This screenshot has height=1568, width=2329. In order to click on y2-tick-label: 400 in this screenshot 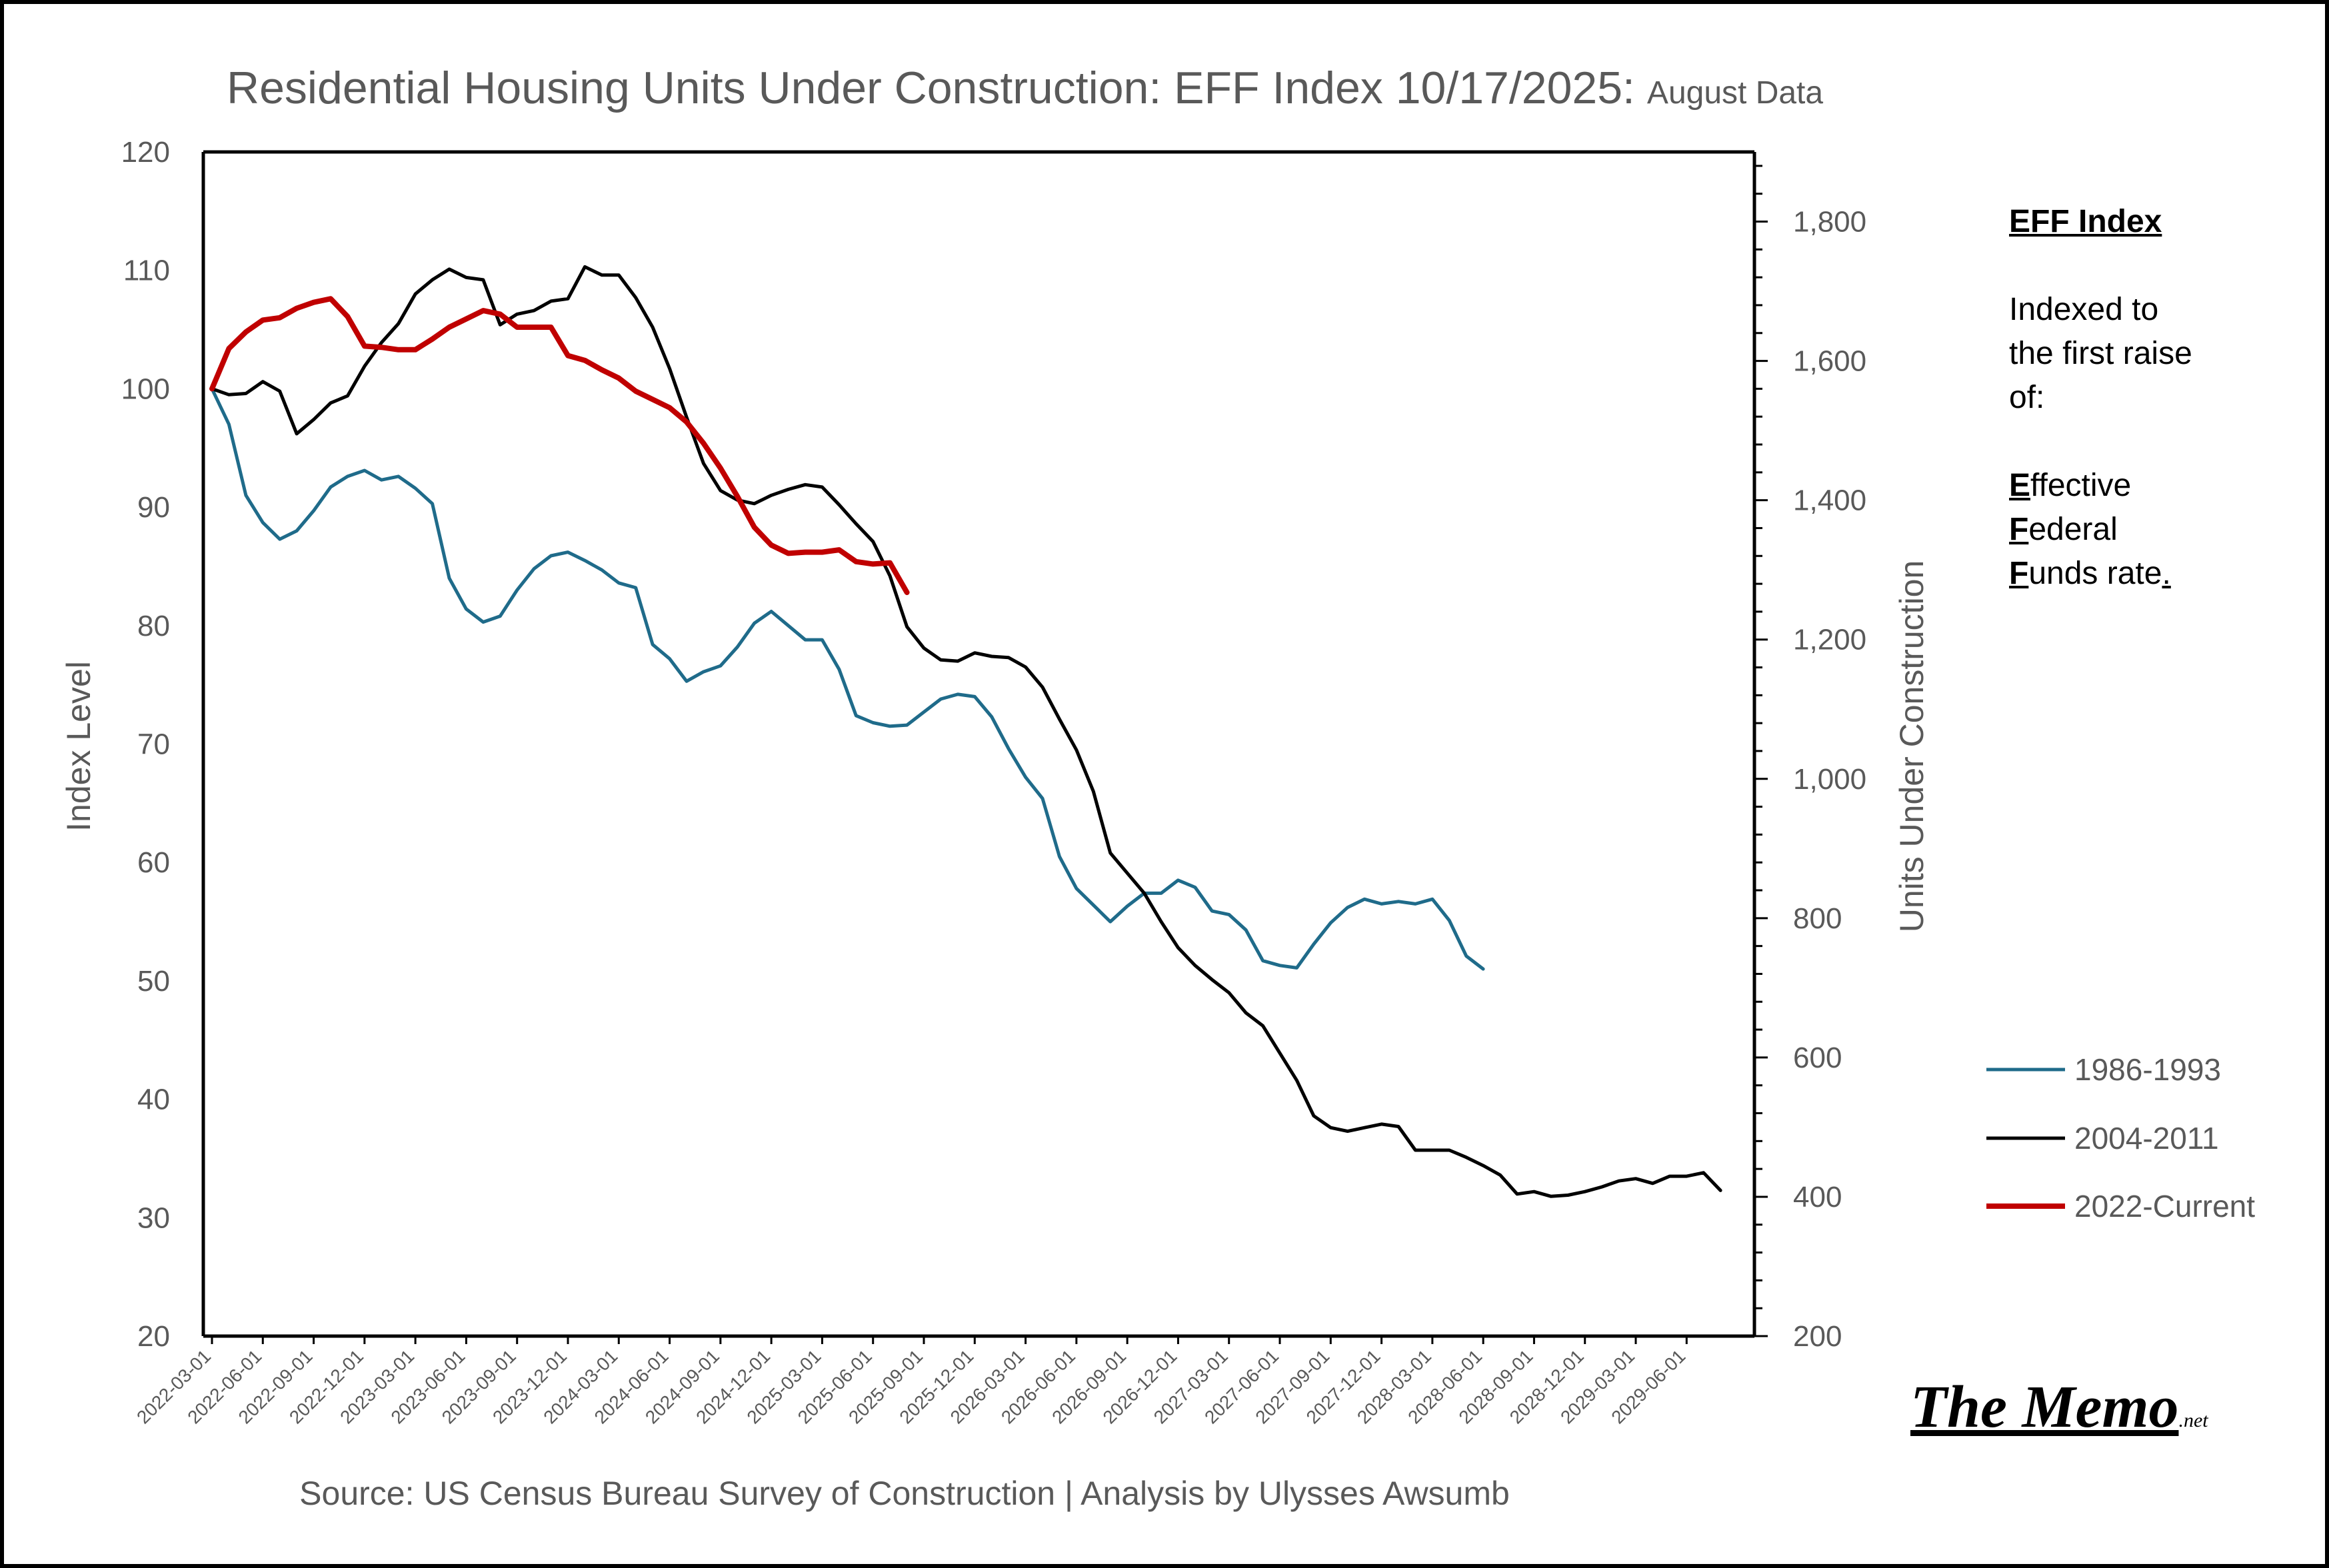, I will do `click(1818, 1197)`.